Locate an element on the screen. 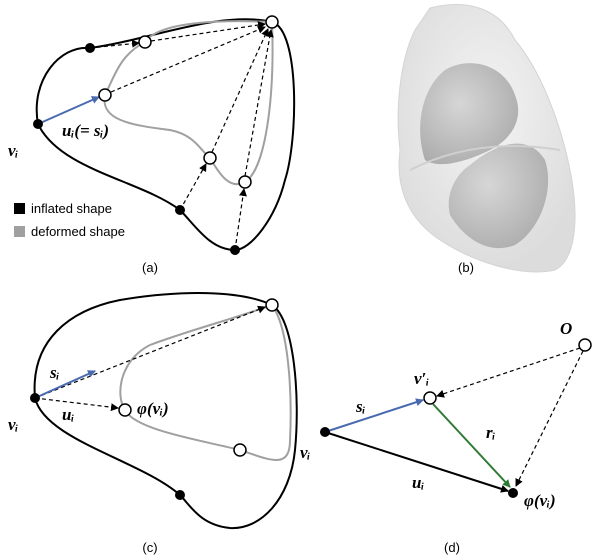 The width and height of the screenshot is (600, 557). legend-label: deformed shape is located at coordinates (78, 231).